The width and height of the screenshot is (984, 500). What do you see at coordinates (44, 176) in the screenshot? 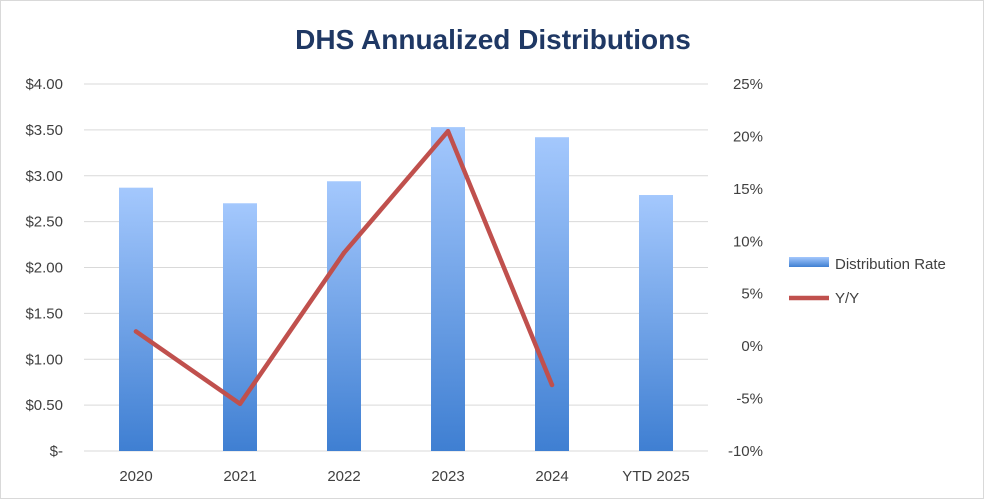
I see `left-tick-label: $3.00` at bounding box center [44, 176].